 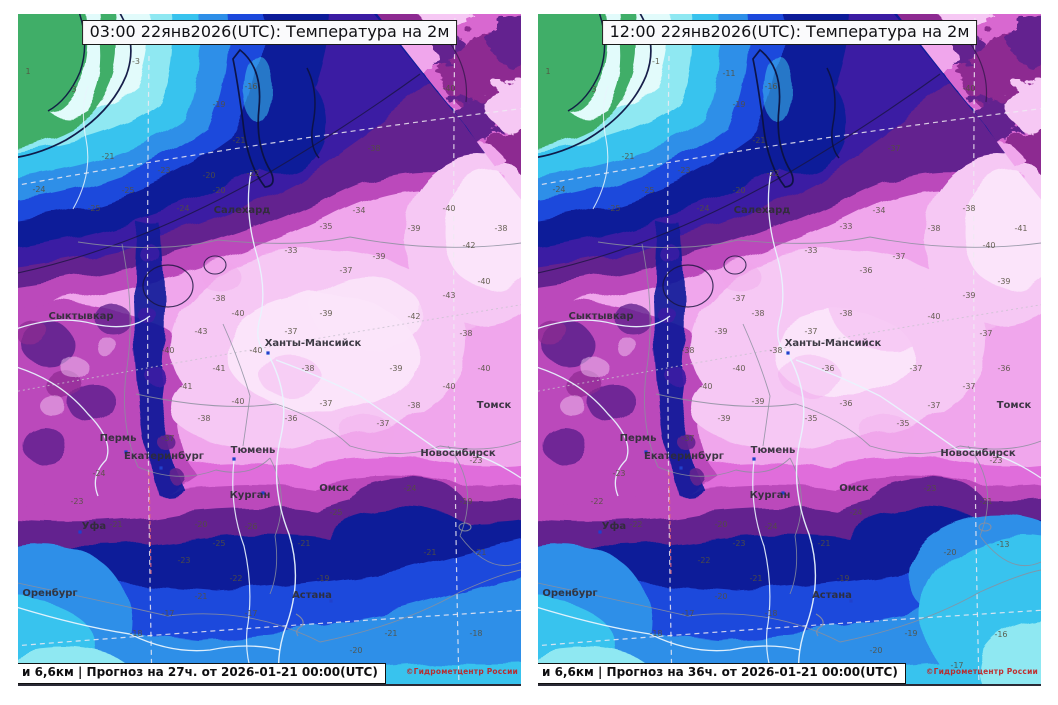 I want to click on svg-text: -42, so click(x=413, y=316).